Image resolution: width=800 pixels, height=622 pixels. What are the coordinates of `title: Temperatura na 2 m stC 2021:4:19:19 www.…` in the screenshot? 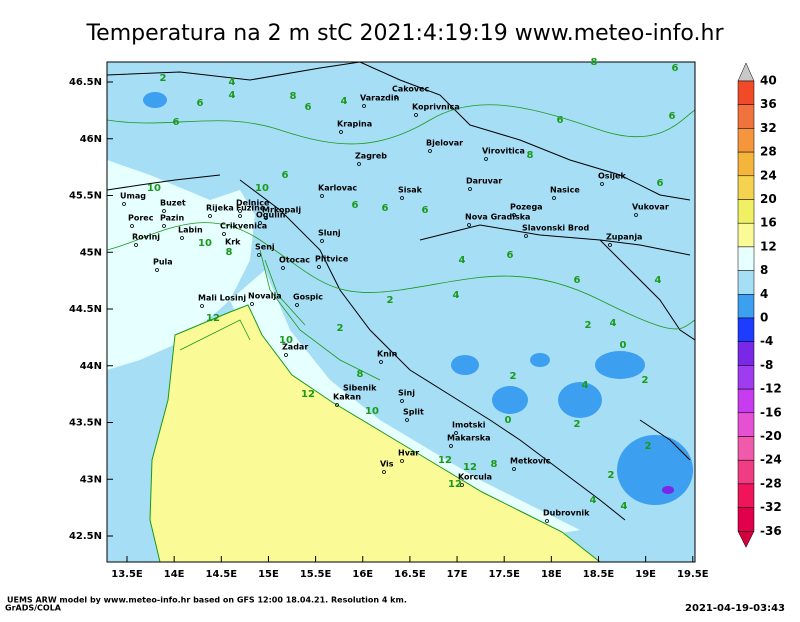 It's located at (404, 33).